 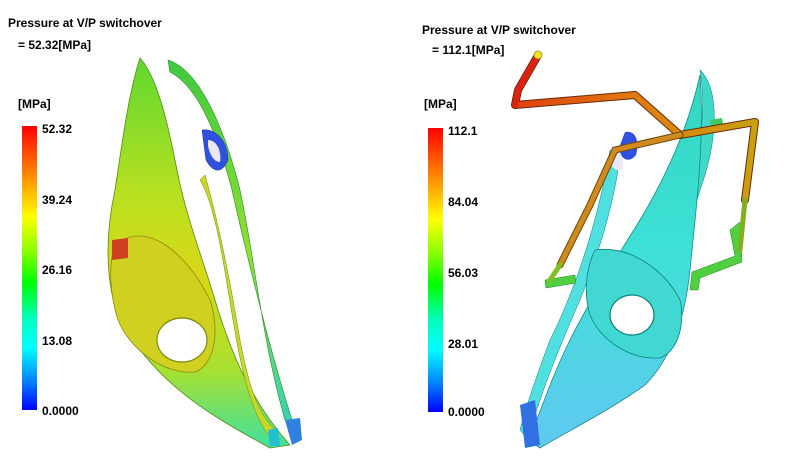 What do you see at coordinates (57, 341) in the screenshot?
I see `legend-tick-1: 13.08` at bounding box center [57, 341].